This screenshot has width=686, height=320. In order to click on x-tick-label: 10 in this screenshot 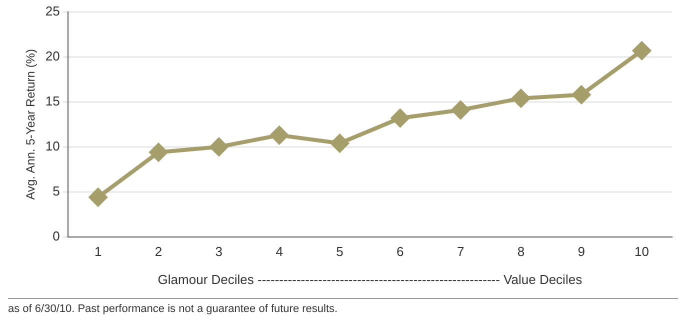, I will do `click(642, 252)`.